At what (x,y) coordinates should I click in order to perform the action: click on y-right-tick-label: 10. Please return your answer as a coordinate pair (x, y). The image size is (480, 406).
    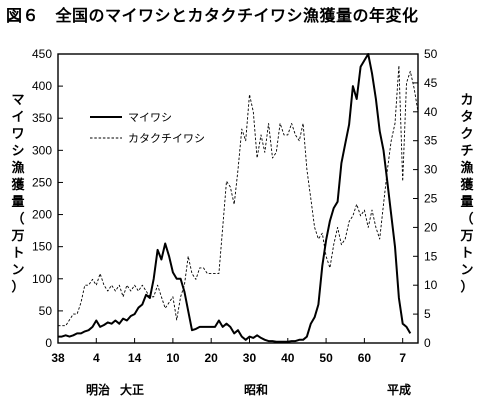
    Looking at the image, I should click on (431, 285).